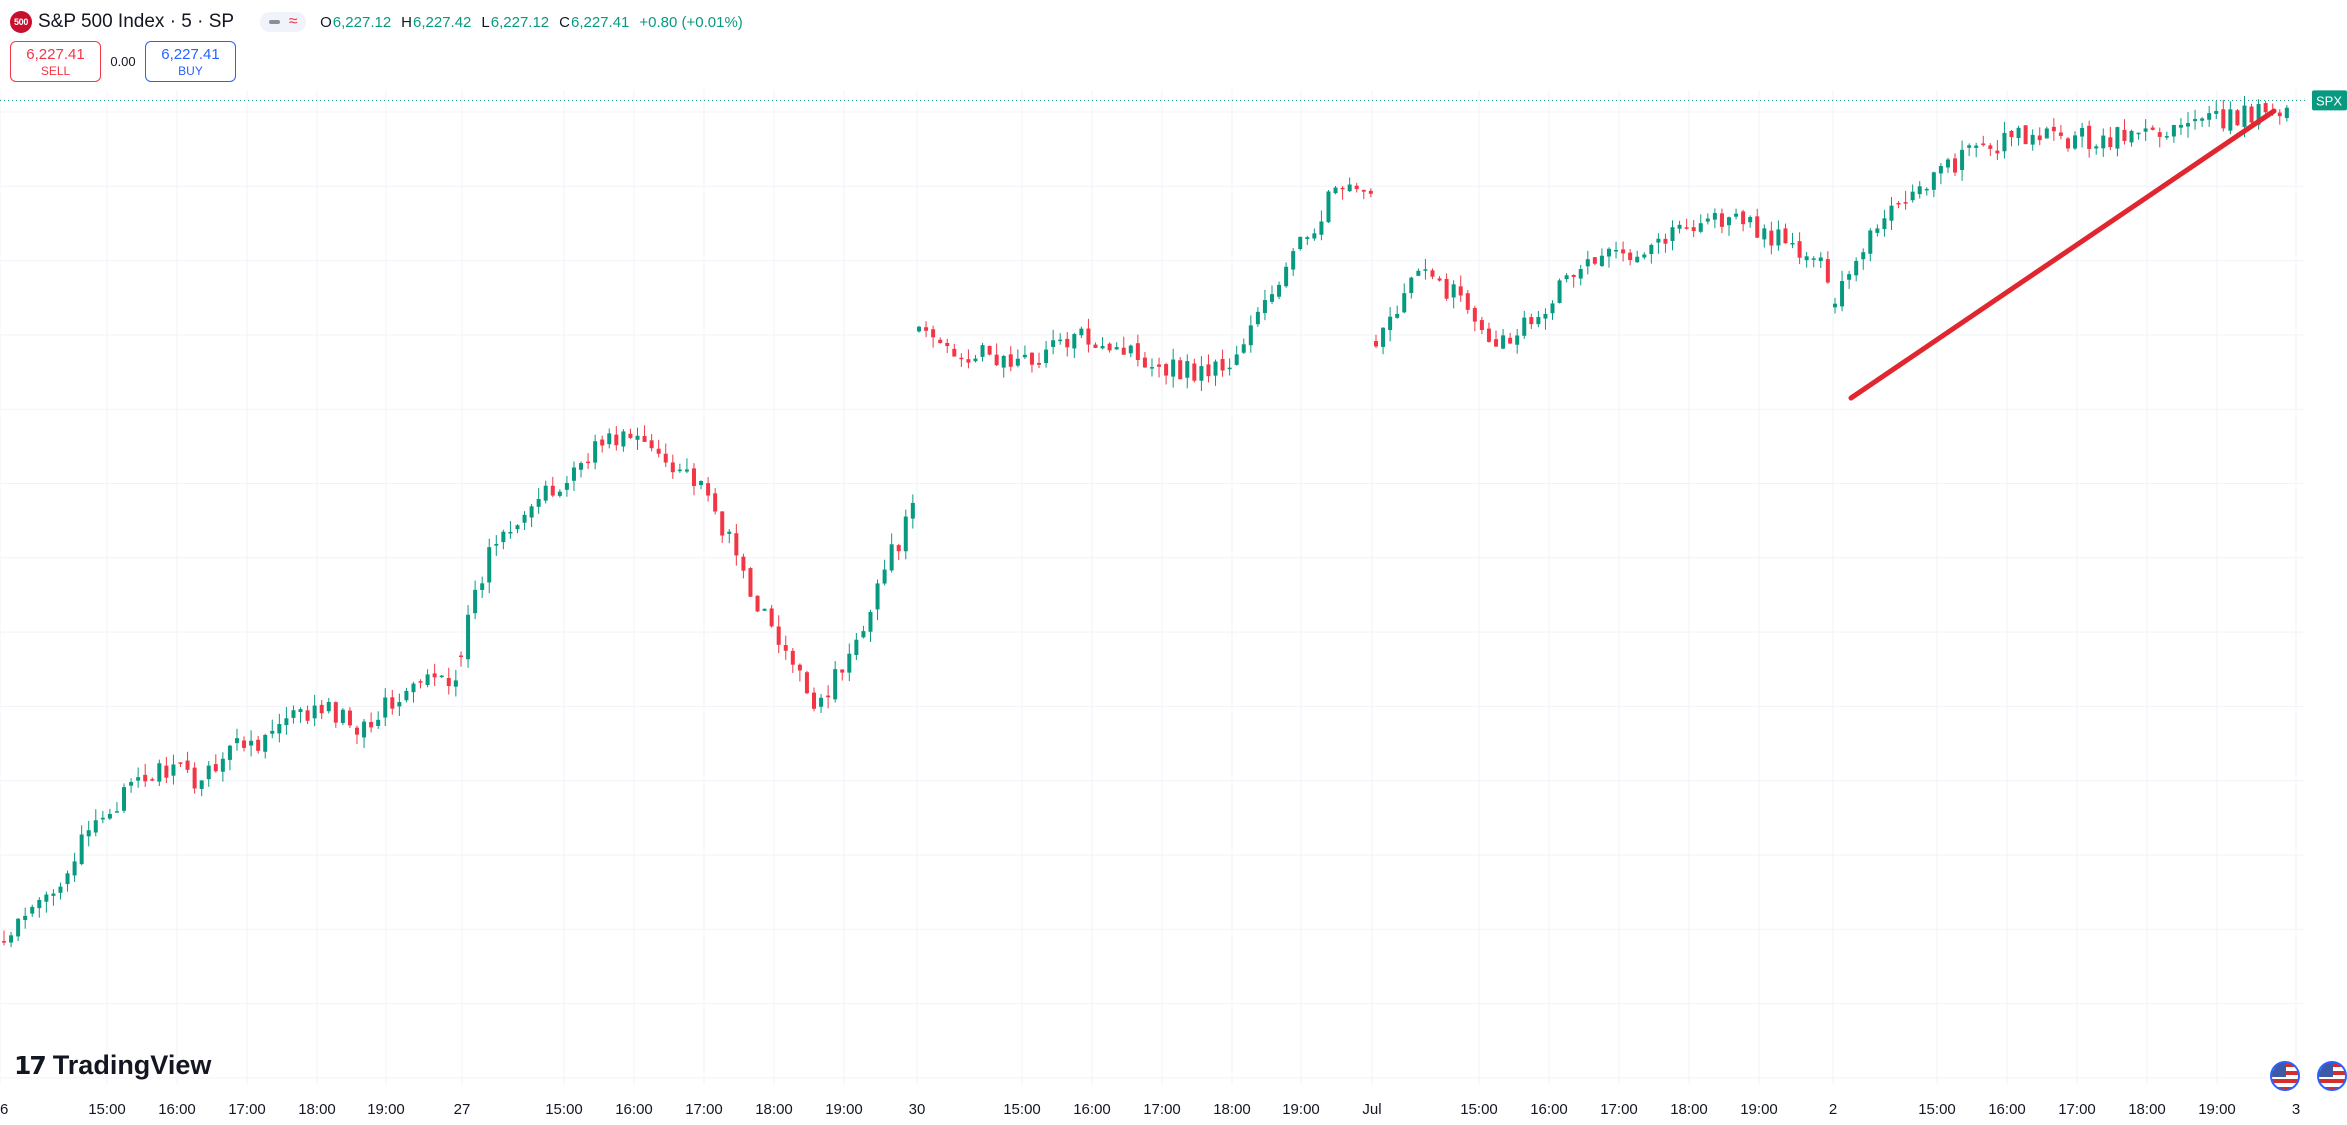 Image resolution: width=2347 pixels, height=1125 pixels. What do you see at coordinates (634, 1109) in the screenshot?
I see `time-axis-label: 16:00` at bounding box center [634, 1109].